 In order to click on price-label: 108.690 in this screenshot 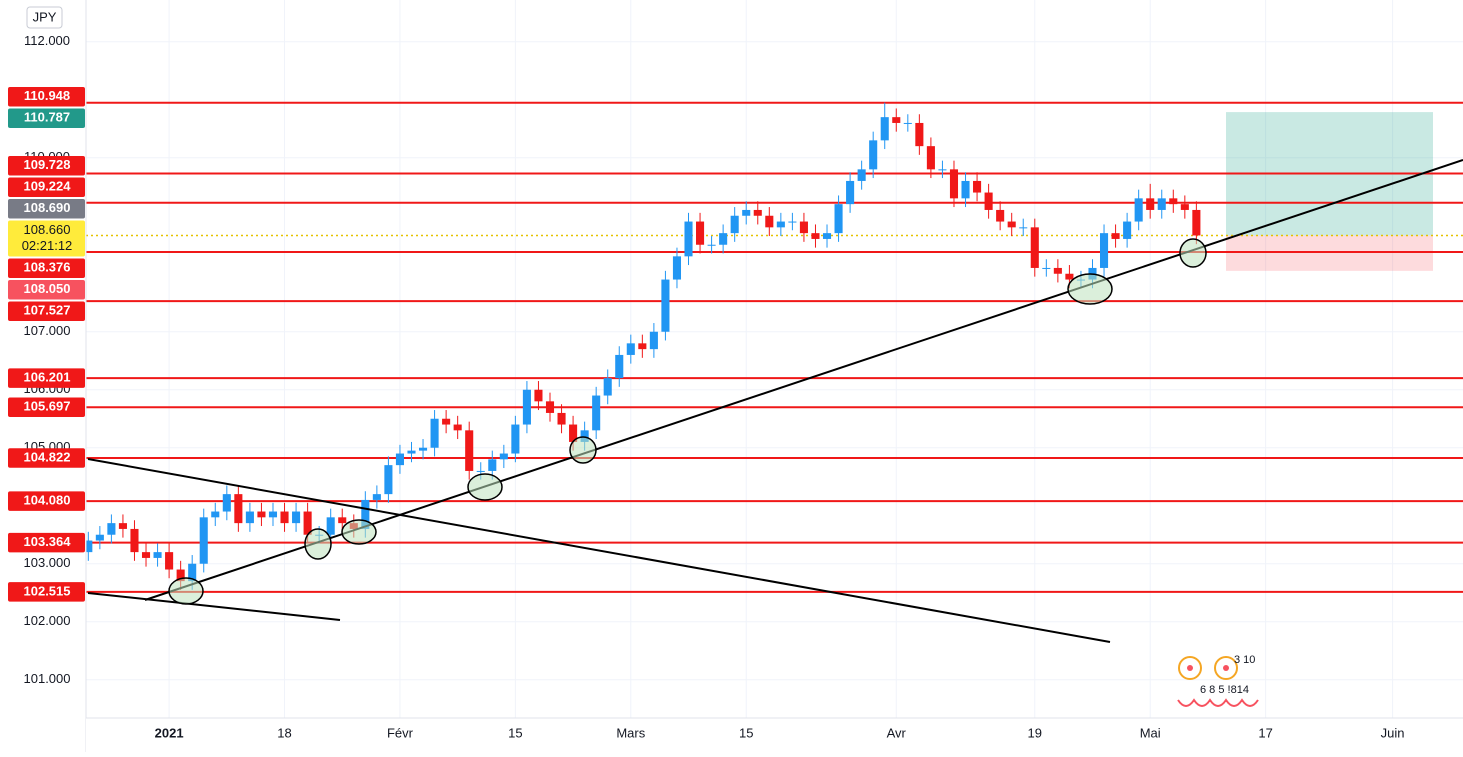, I will do `click(47, 207)`.